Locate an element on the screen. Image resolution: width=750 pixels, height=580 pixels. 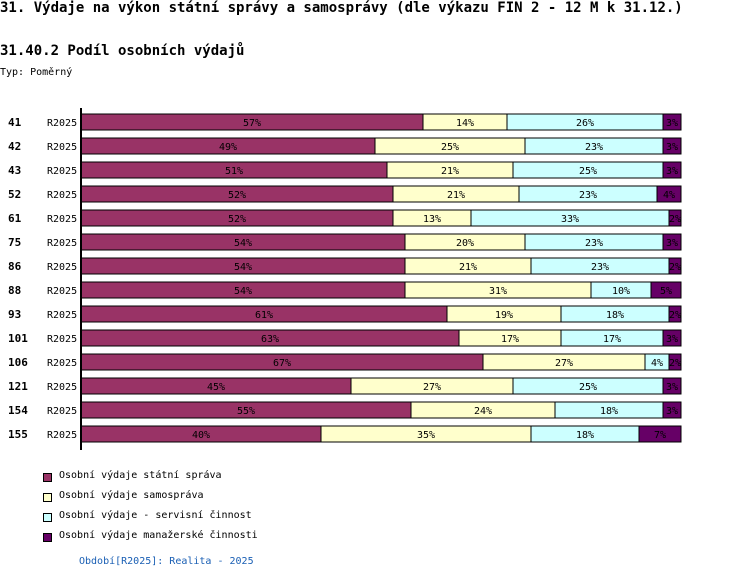
chart-type-label: Typ: Poměrný is located at coordinates (36, 72).